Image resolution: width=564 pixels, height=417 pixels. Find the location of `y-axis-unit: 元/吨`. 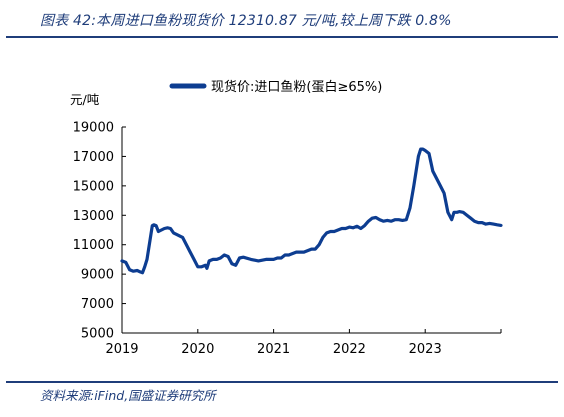

y-axis-unit: 元/吨 is located at coordinates (85, 99).